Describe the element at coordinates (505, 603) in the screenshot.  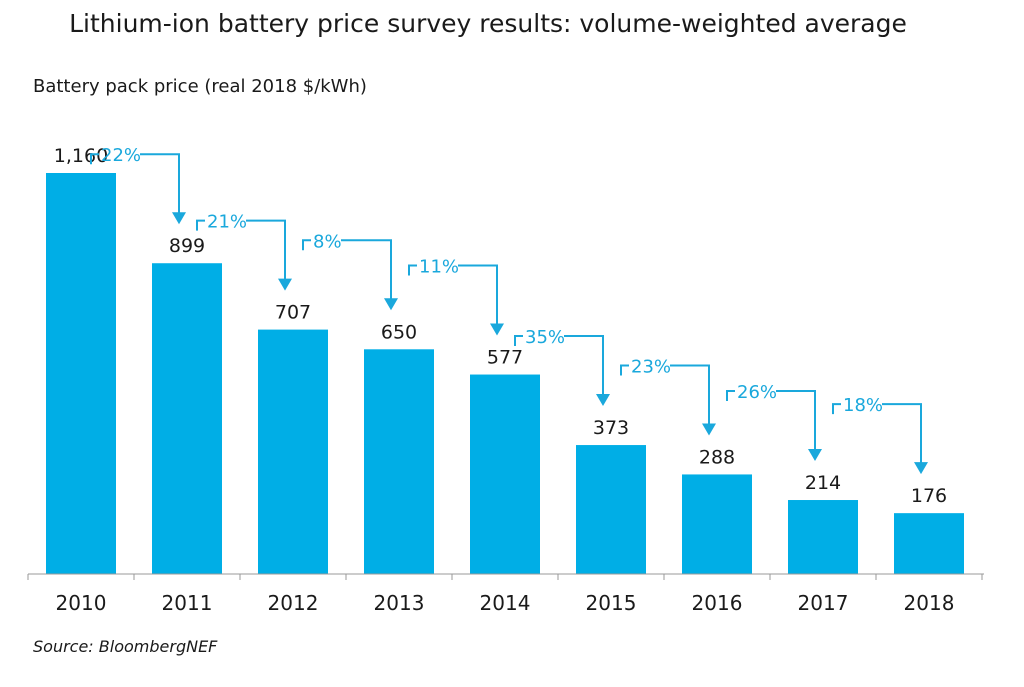
I see `x-tick-label-2014: 2014` at that location.